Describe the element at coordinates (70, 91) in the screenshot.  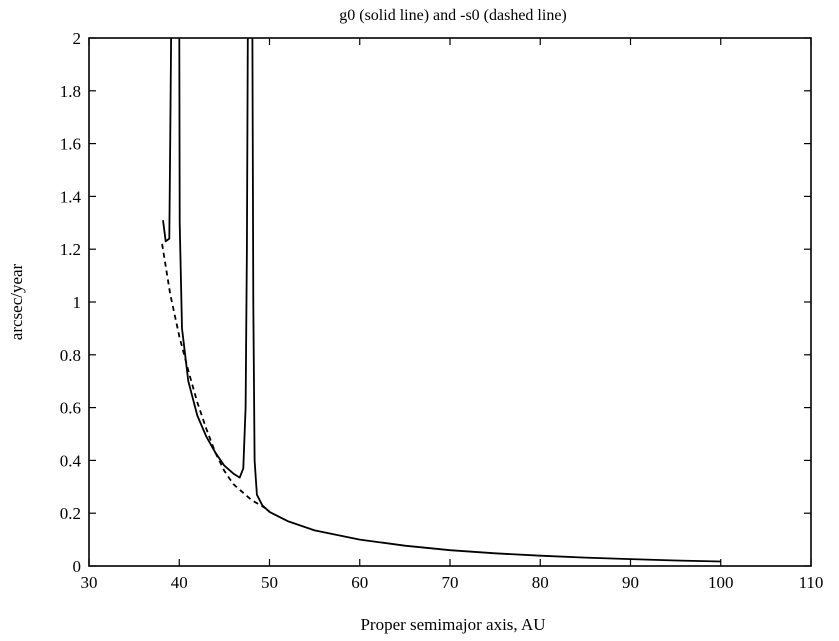
I see `y-tick-label: 1.8` at that location.